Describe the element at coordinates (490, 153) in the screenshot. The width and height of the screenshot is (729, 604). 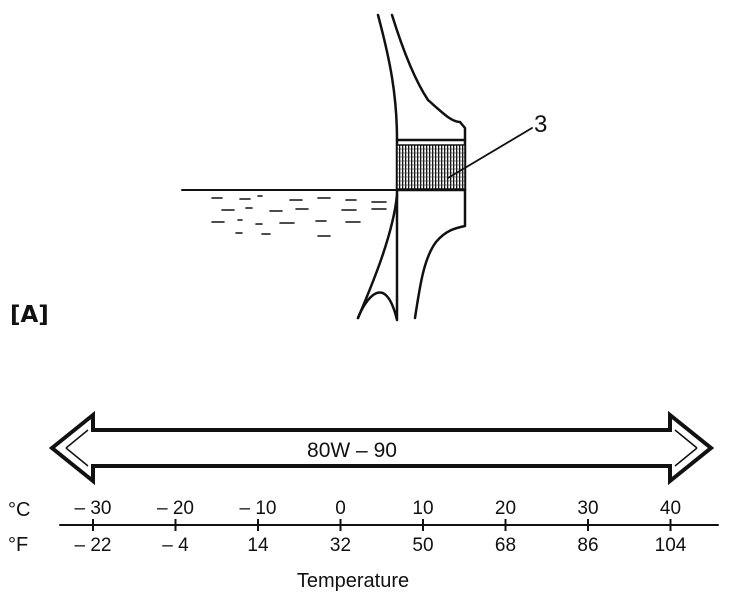
I see `callout-leader-line` at that location.